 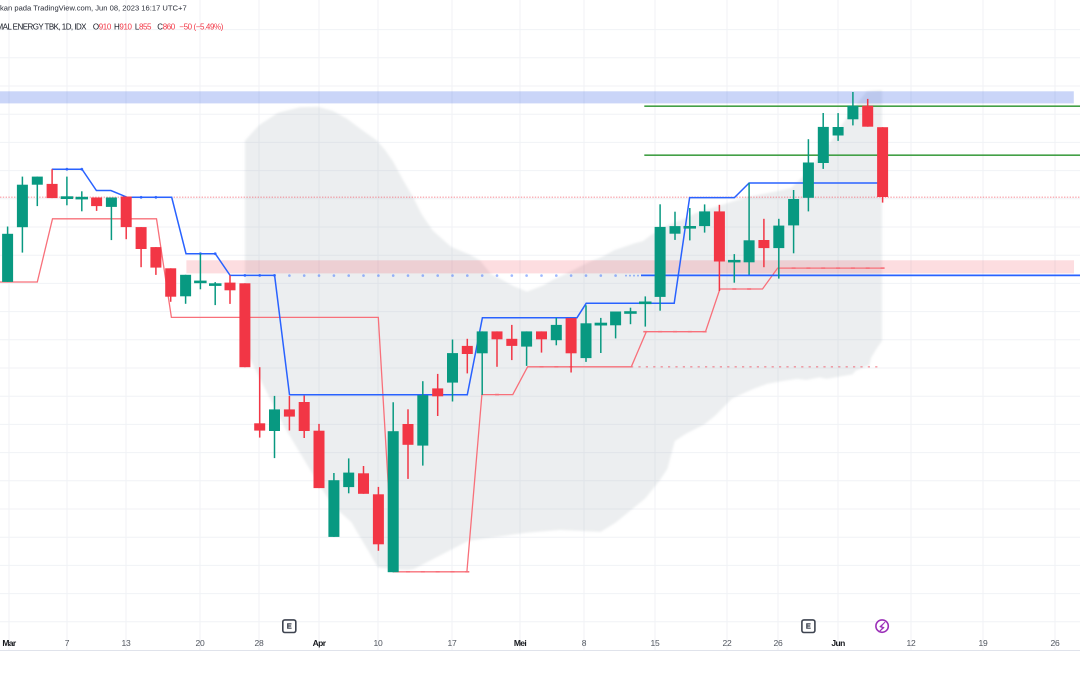 What do you see at coordinates (520, 643) in the screenshot?
I see `svg-text: Mei` at bounding box center [520, 643].